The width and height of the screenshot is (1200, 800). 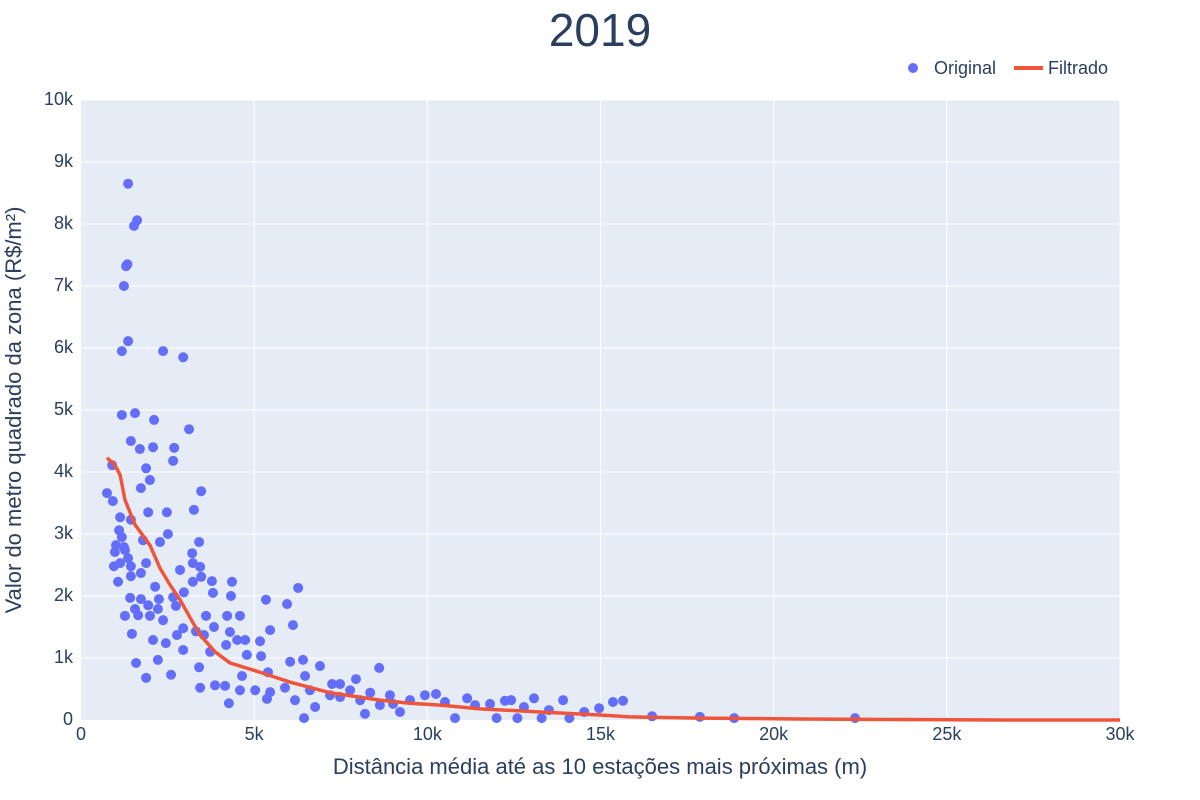 I want to click on y-tick-label: 7k, so click(x=64, y=285).